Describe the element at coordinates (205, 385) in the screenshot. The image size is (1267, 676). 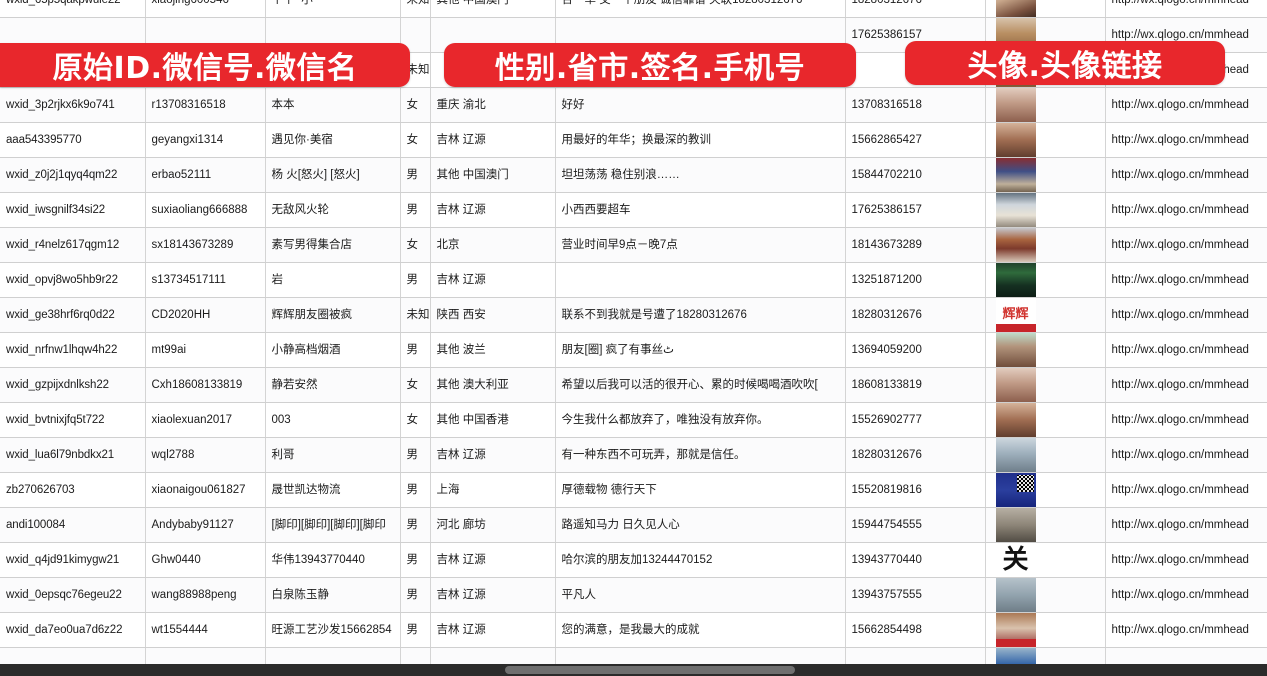
I see `cell-wechat-id: Cxh18608133819` at that location.